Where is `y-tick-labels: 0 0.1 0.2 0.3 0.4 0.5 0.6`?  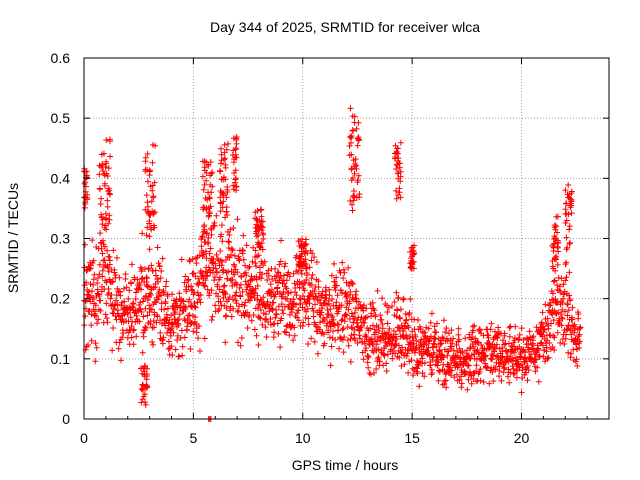
y-tick-labels: 0 0.1 0.2 0.3 0.4 0.5 0.6 is located at coordinates (61, 238).